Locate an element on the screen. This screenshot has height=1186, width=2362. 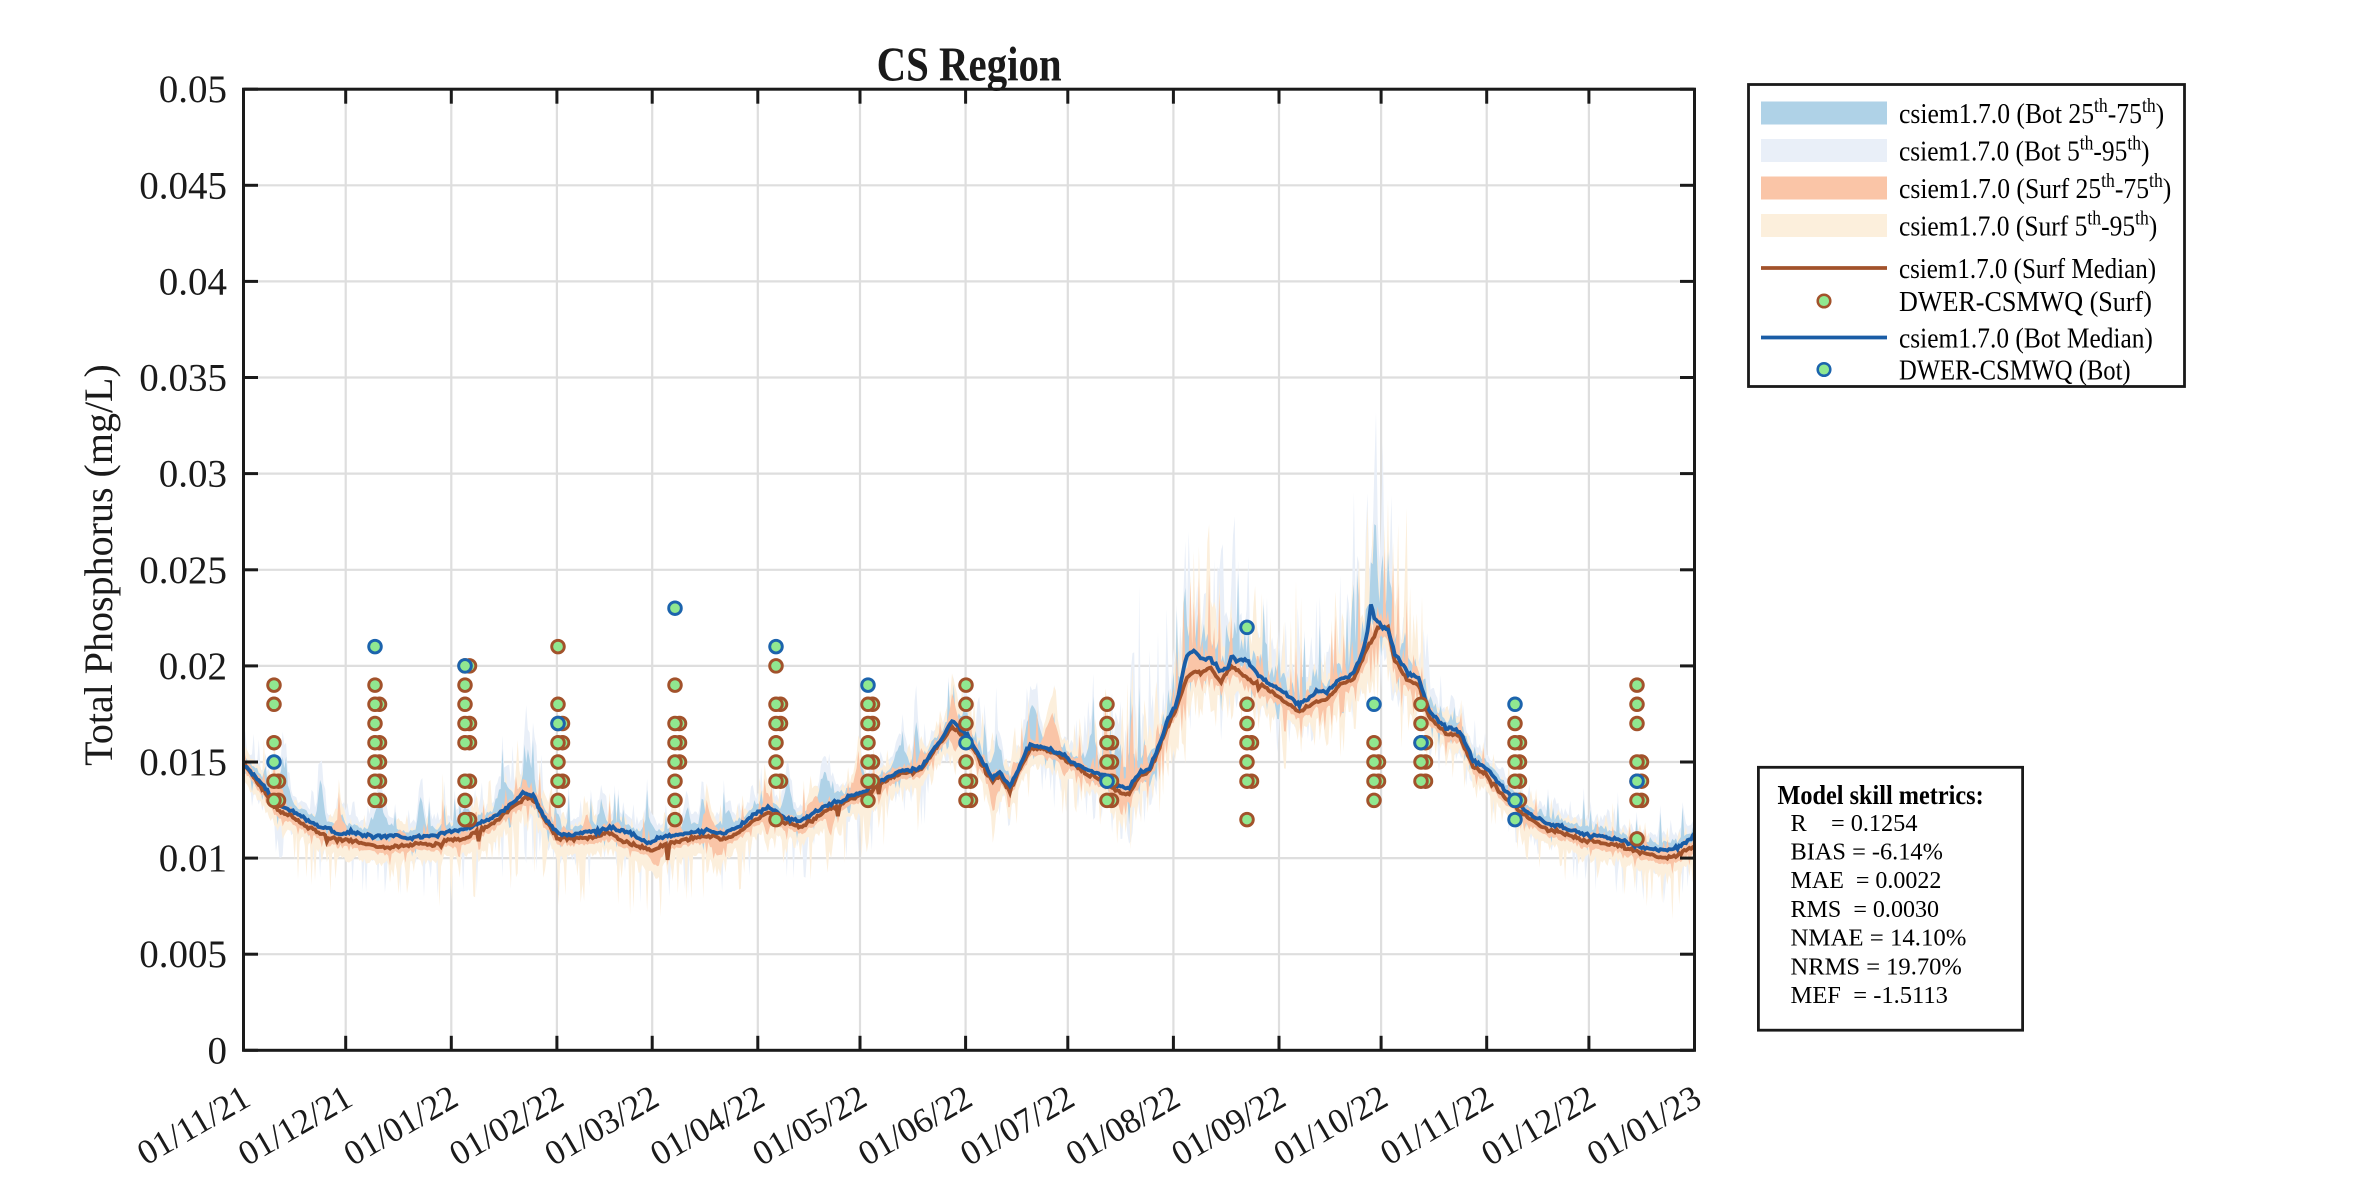
svg-text: csiem1.7.0 (Surf 5th​-95th​) is located at coordinates (2028, 225).